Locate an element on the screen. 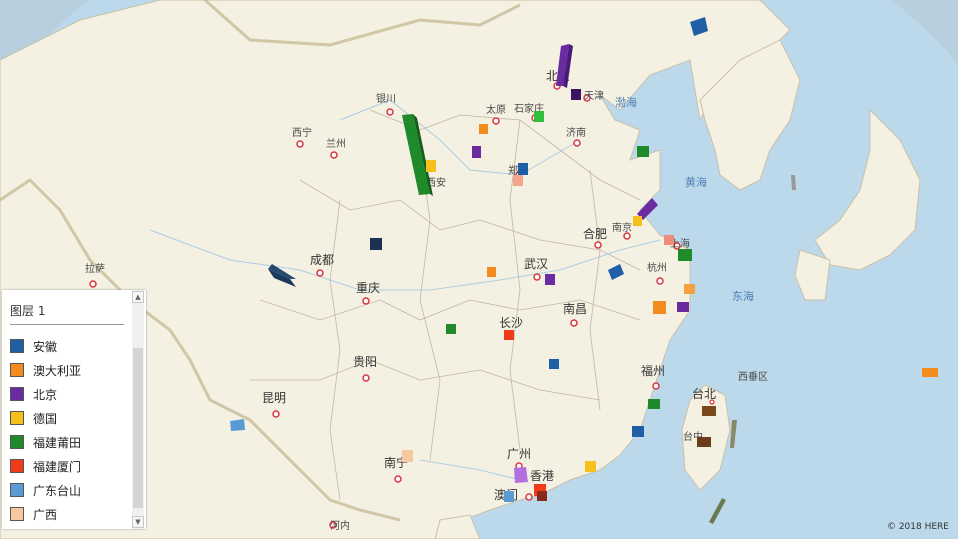 This screenshot has width=958, height=539. legend-item-label: 福建莆田 is located at coordinates (57, 442).